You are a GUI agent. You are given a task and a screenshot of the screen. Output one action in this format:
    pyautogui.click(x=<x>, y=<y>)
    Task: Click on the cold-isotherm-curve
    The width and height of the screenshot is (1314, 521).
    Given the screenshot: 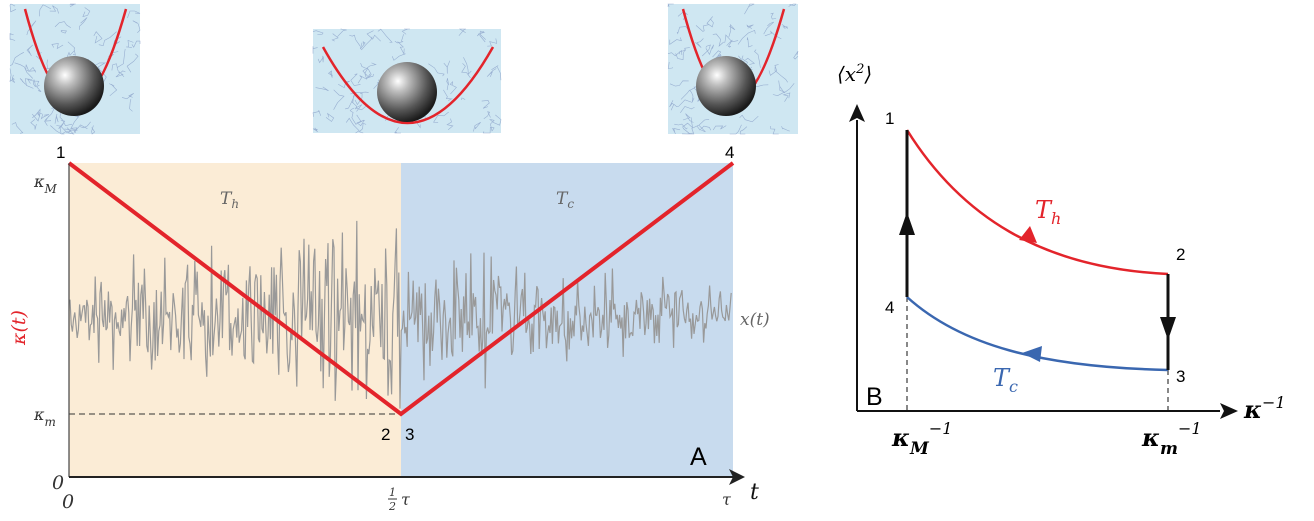 What is the action you would take?
    pyautogui.click(x=1037, y=334)
    